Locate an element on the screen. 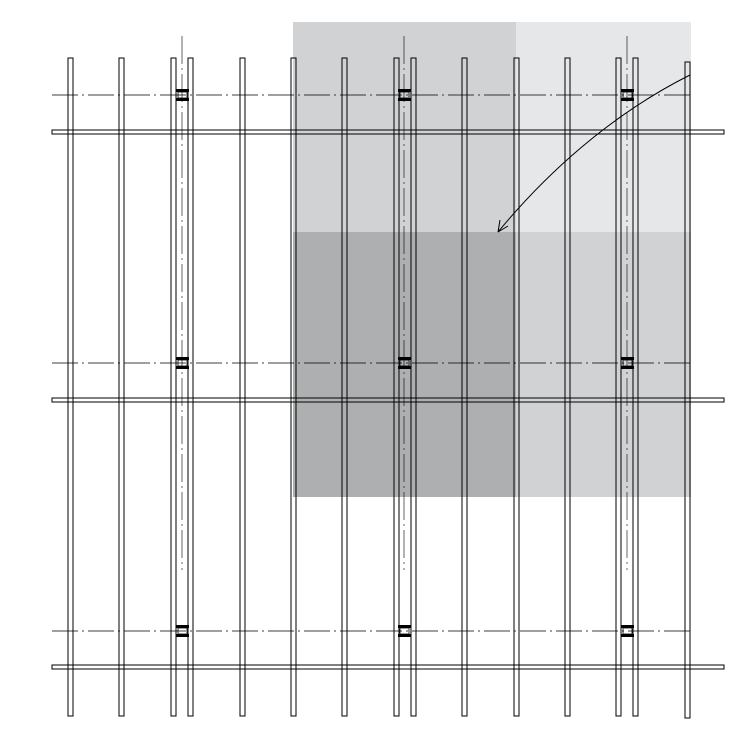 The image size is (744, 751). callout-arrow-curve is located at coordinates (594, 153).